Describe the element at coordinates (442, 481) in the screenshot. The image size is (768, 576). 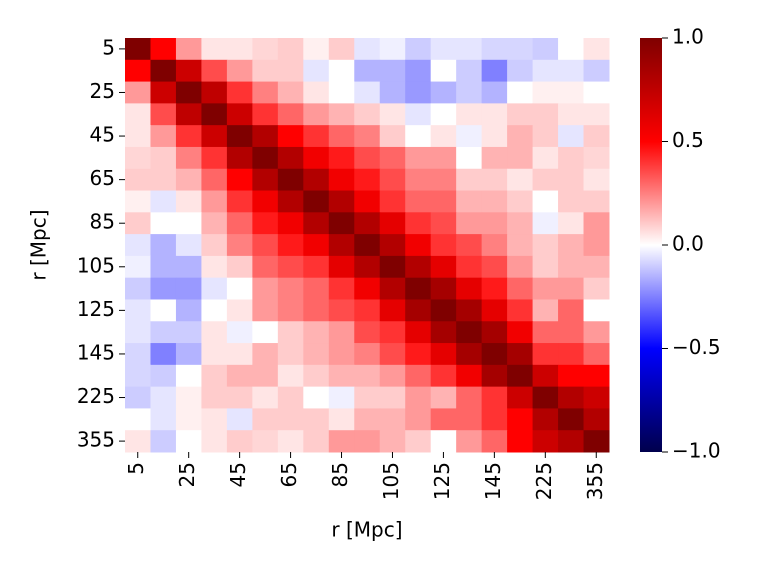
I see `x-tick-label: 125` at that location.